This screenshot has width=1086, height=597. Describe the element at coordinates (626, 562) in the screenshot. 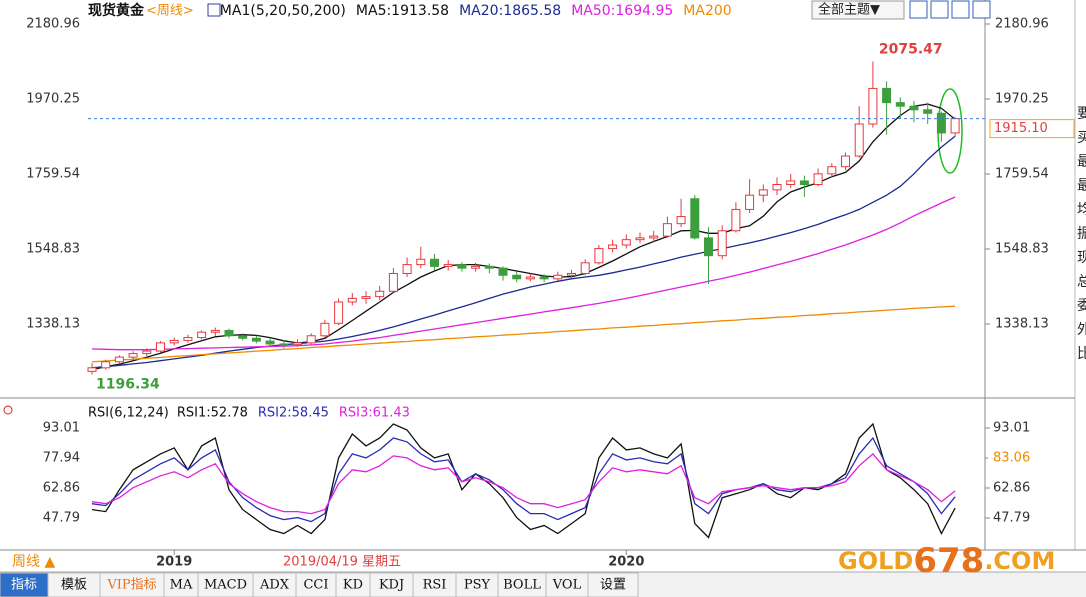

I see `x-tick-label: 2020` at that location.